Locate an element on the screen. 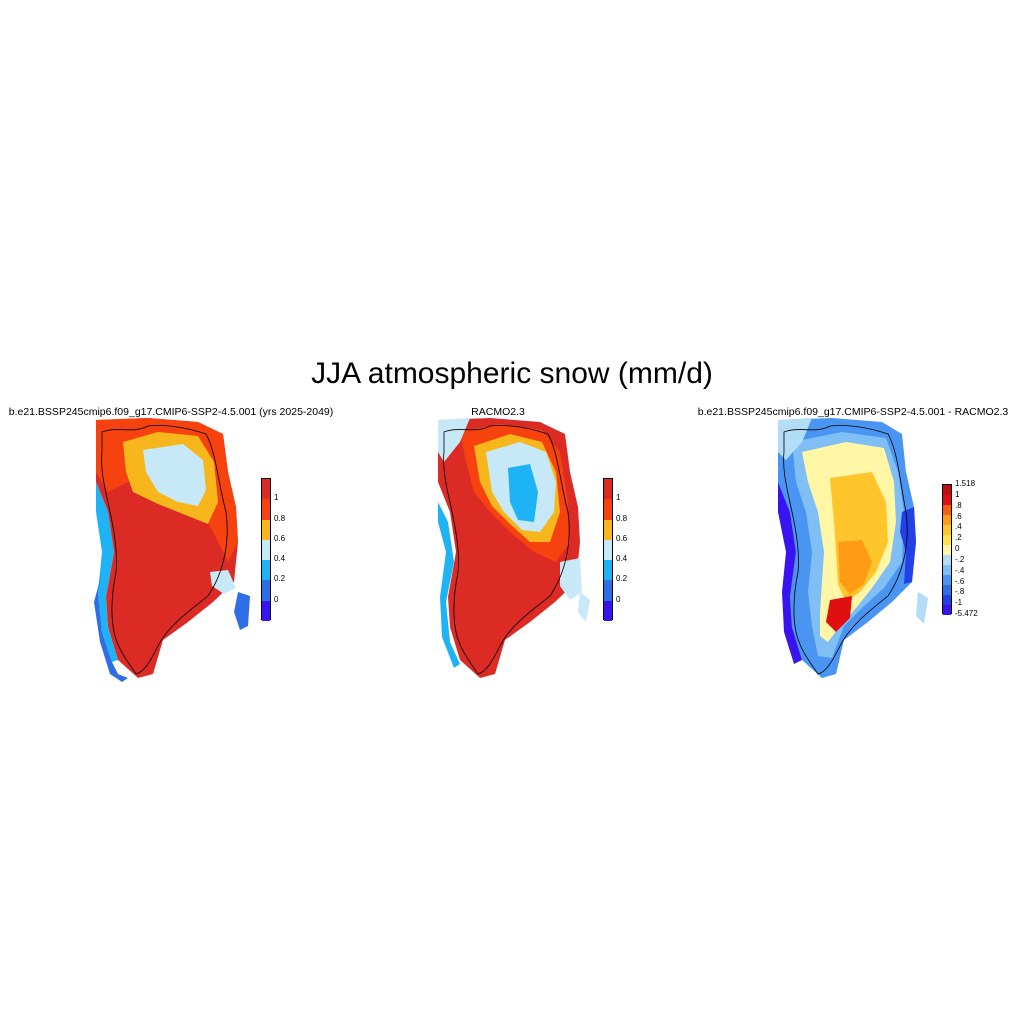 The image size is (1024, 1024). colorbar-label: -.4 is located at coordinates (960, 570).